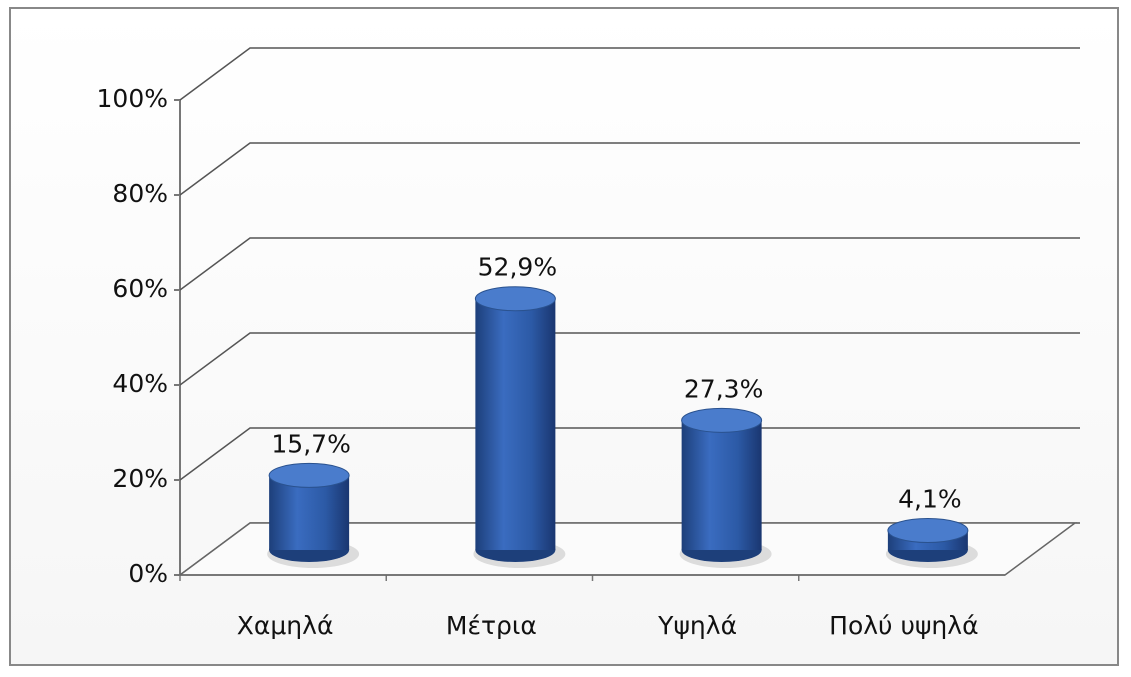  What do you see at coordinates (140, 288) in the screenshot?
I see `y-tick-label: 60%` at bounding box center [140, 288].